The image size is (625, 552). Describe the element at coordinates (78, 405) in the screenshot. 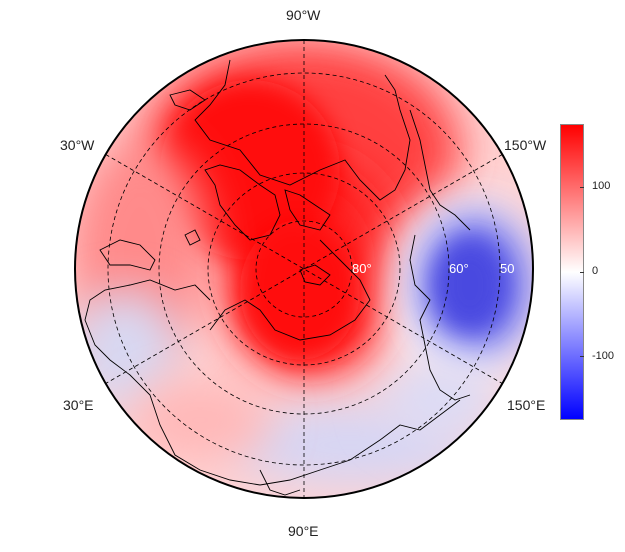

I see `lon-label-lower-left: 30°E` at that location.